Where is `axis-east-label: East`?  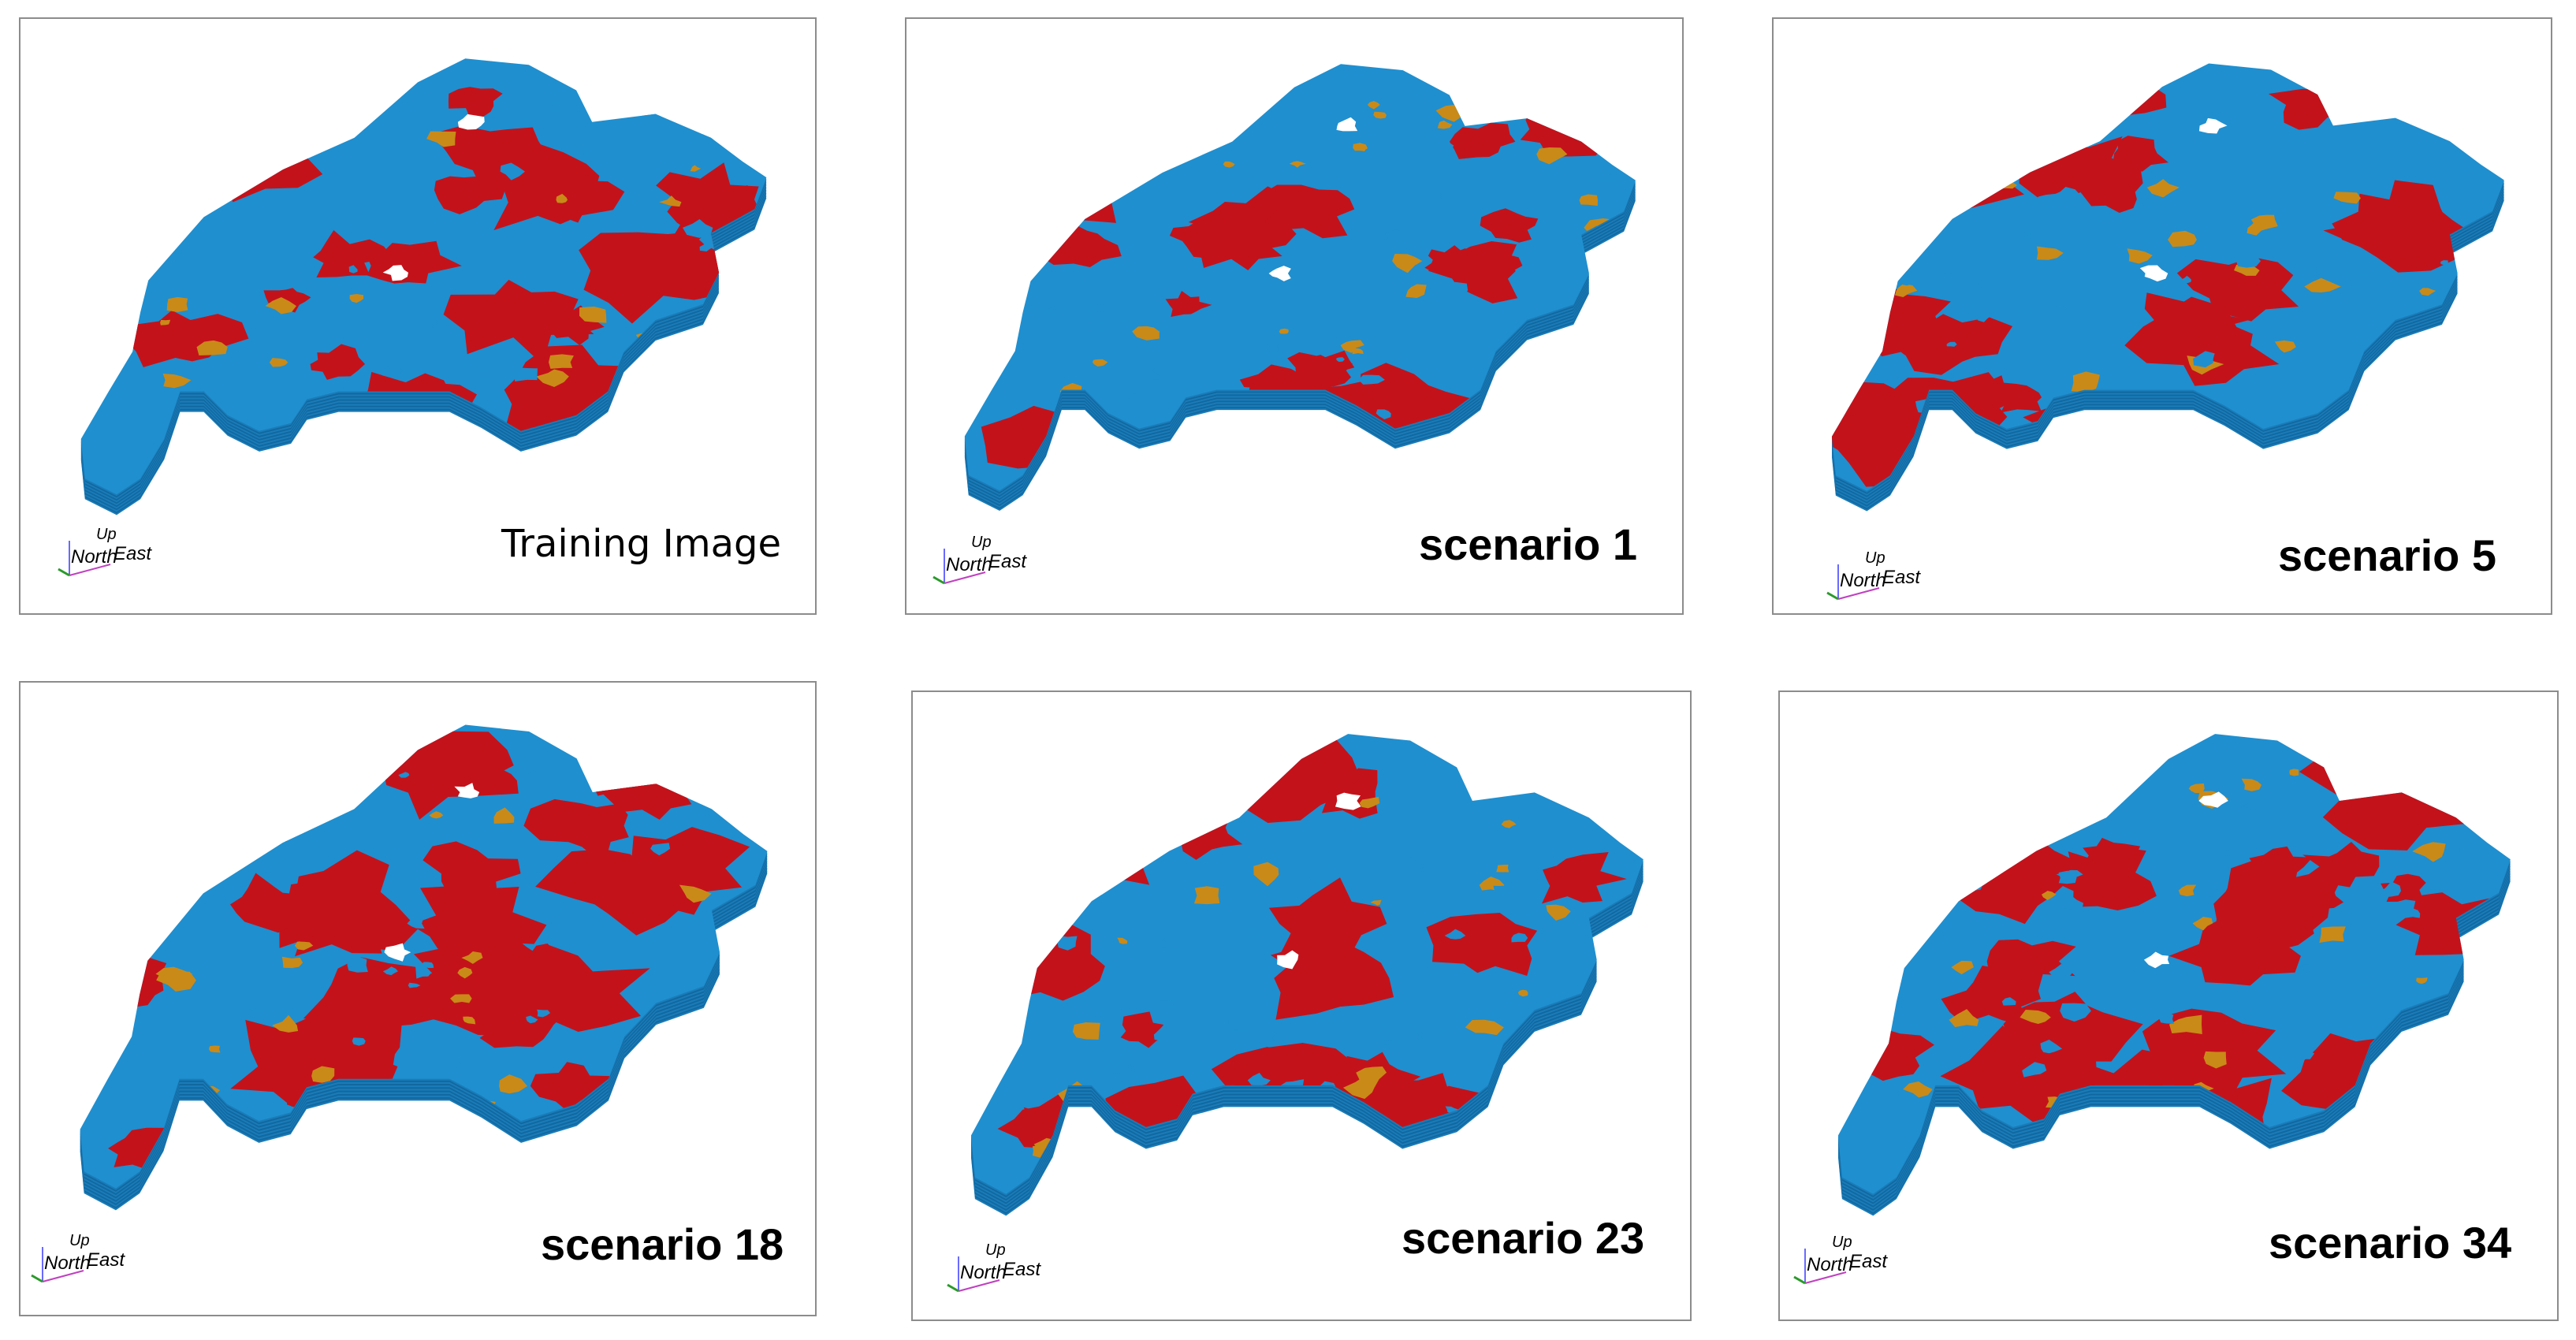 axis-east-label: East is located at coordinates (133, 553).